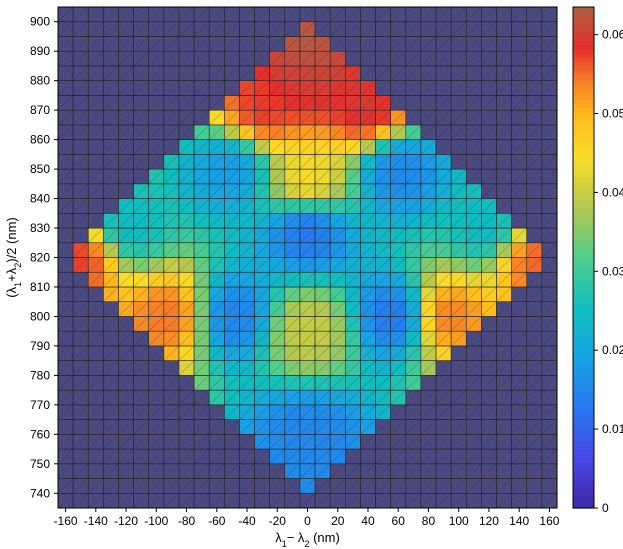  What do you see at coordinates (338, 521) in the screenshot?
I see `x-tick-label: 20` at bounding box center [338, 521].